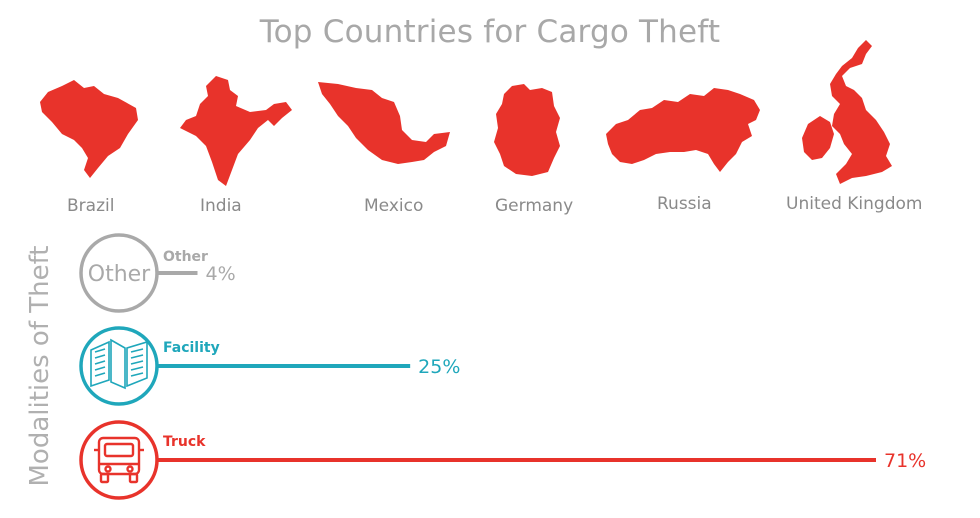  What do you see at coordinates (89, 129) in the screenshot?
I see `brazil-map-icon` at bounding box center [89, 129].